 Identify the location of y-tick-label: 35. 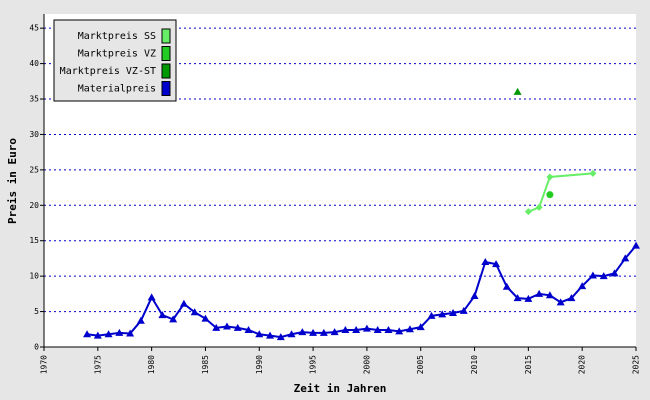
(34, 99).